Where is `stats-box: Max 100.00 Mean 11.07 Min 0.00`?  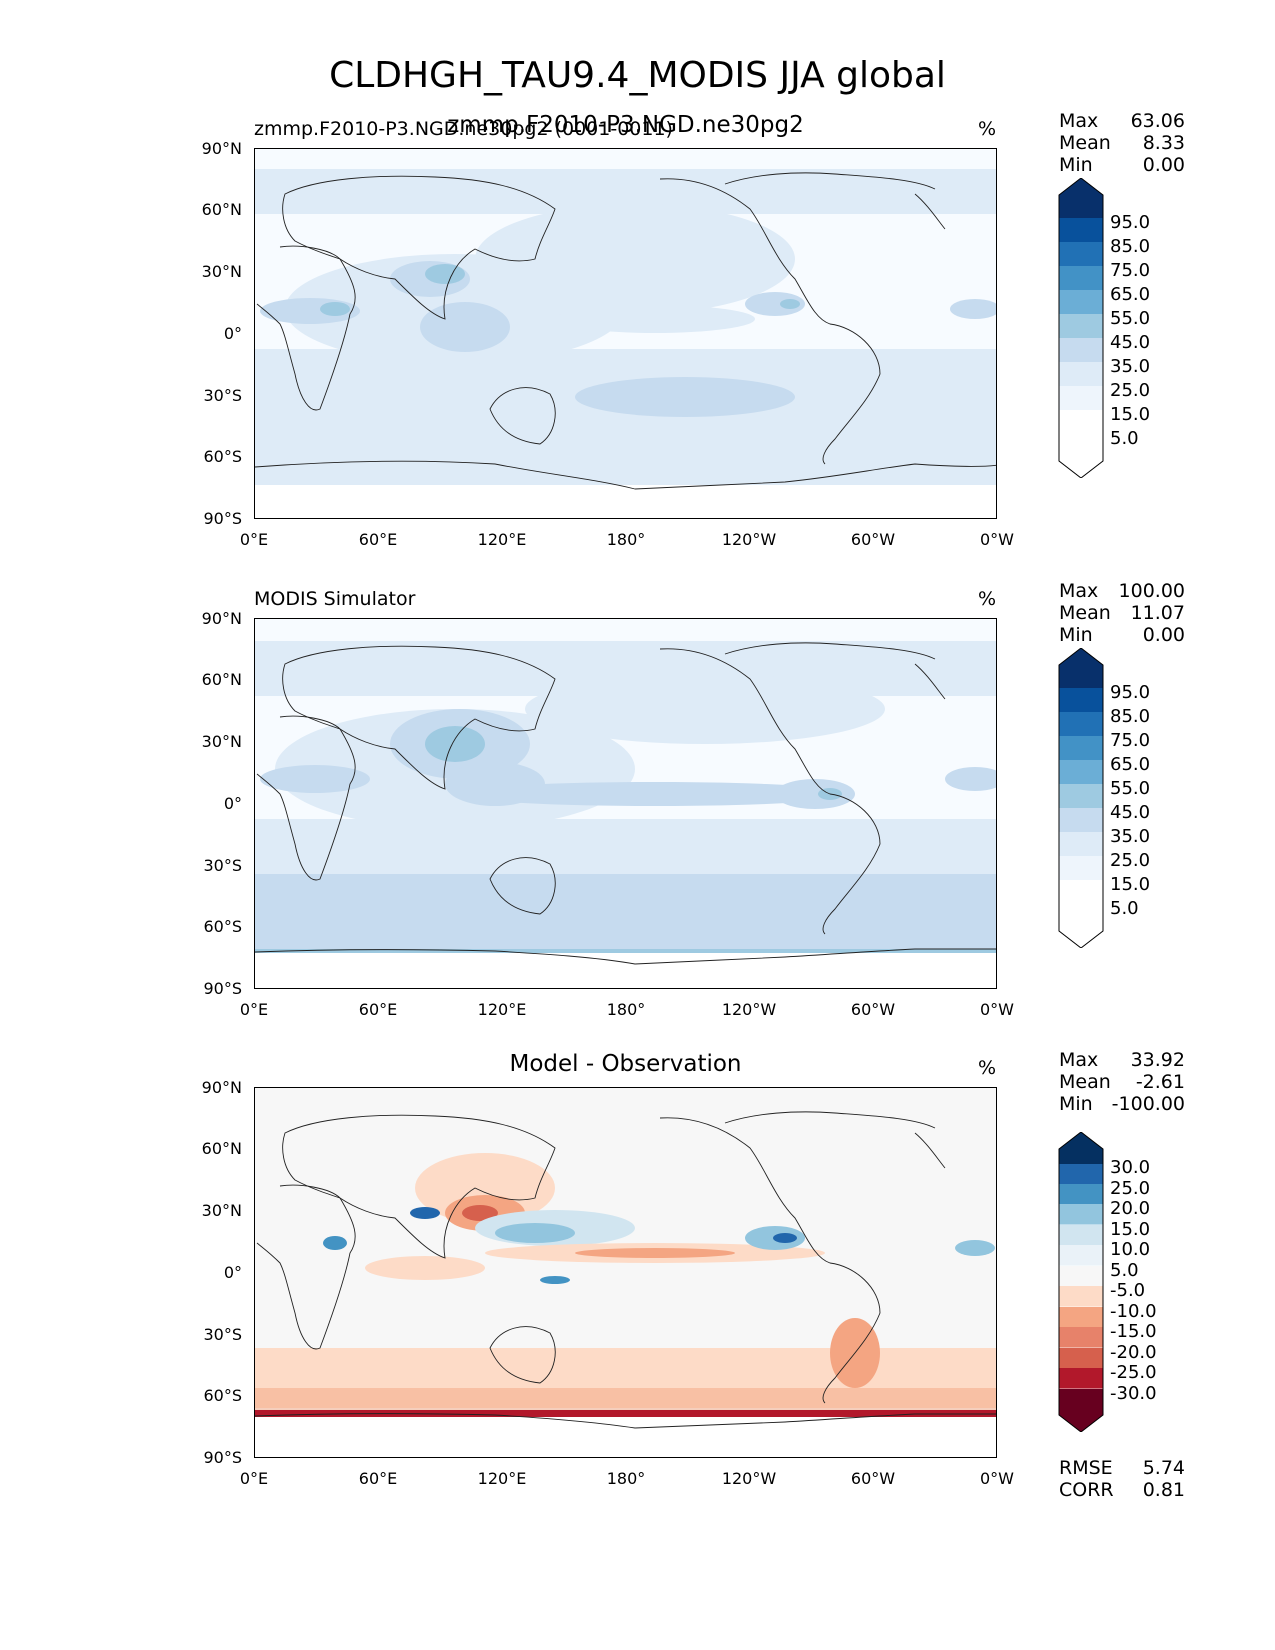
stats-box: Max 100.00 Mean 11.07 Min 0.00 is located at coordinates (1122, 613).